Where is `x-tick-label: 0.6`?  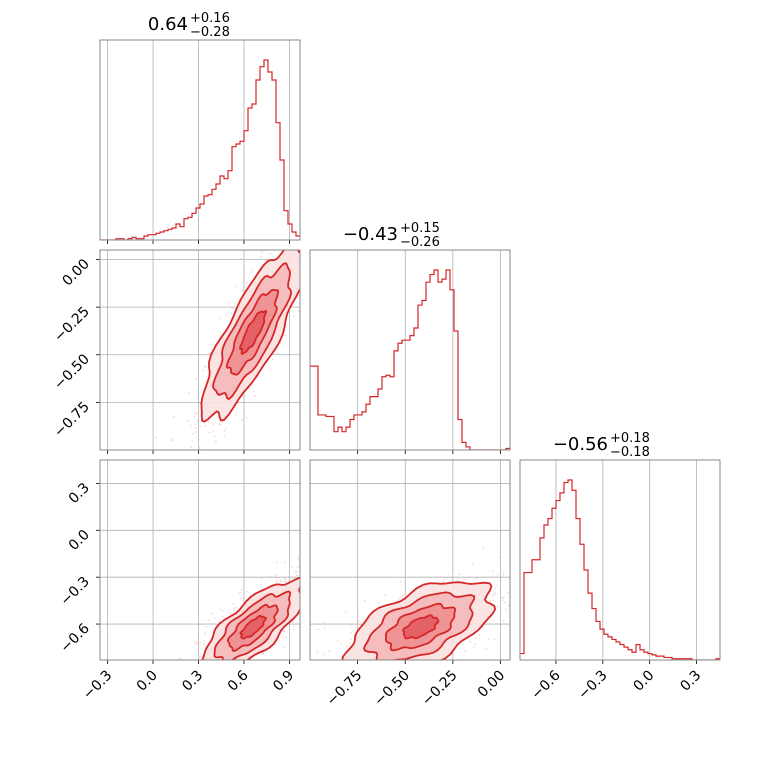
x-tick-label: 0.6 is located at coordinates (238, 680).